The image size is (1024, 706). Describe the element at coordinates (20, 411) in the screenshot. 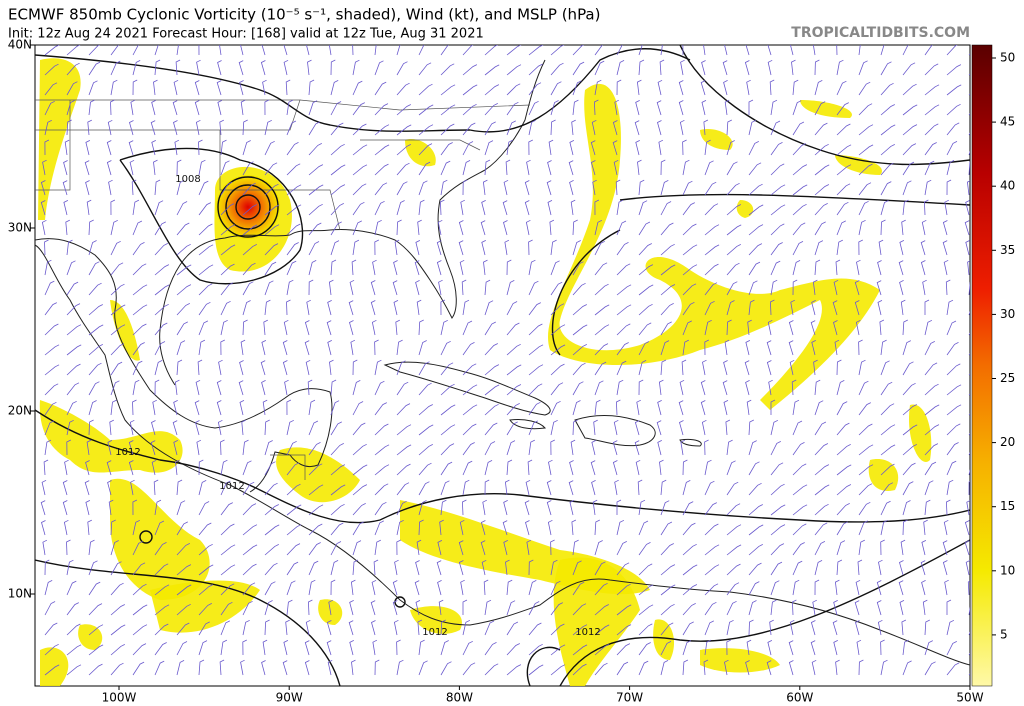

I see `lat-label: 20N` at that location.